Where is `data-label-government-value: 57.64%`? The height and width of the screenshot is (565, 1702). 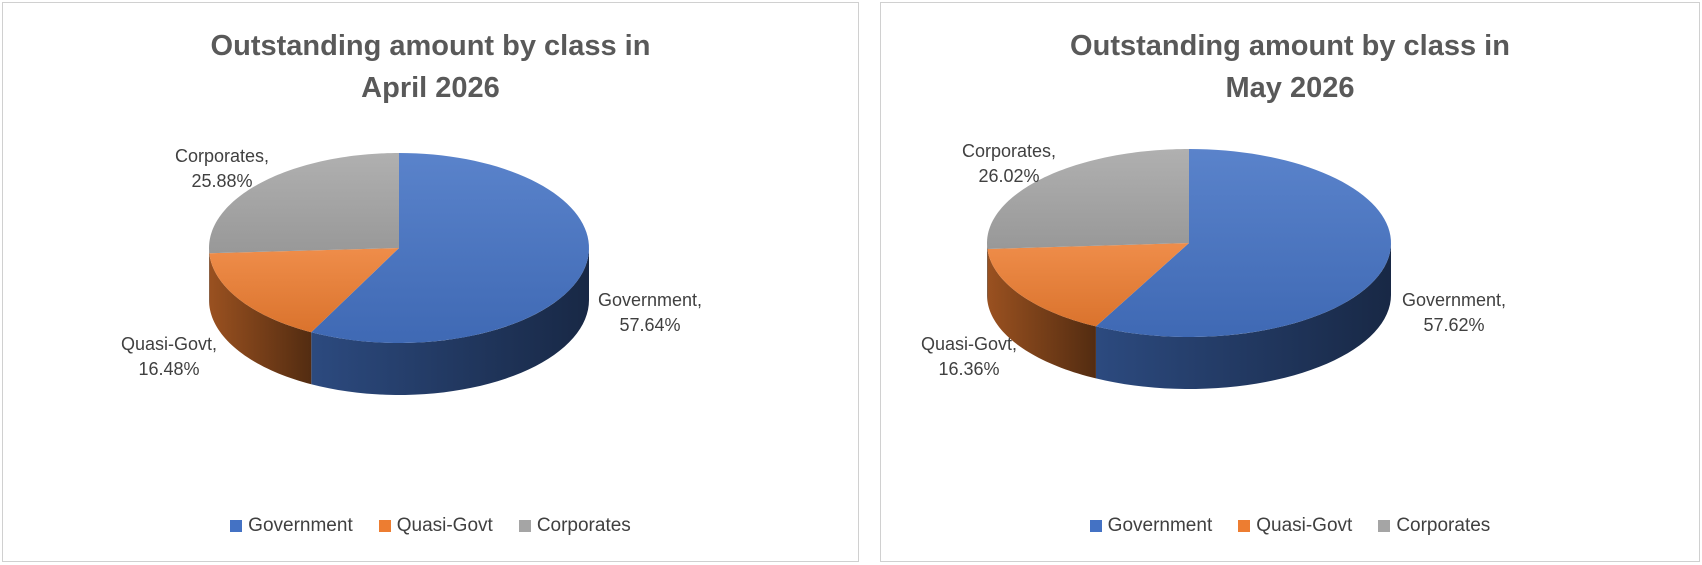 data-label-government-value: 57.64% is located at coordinates (649, 325).